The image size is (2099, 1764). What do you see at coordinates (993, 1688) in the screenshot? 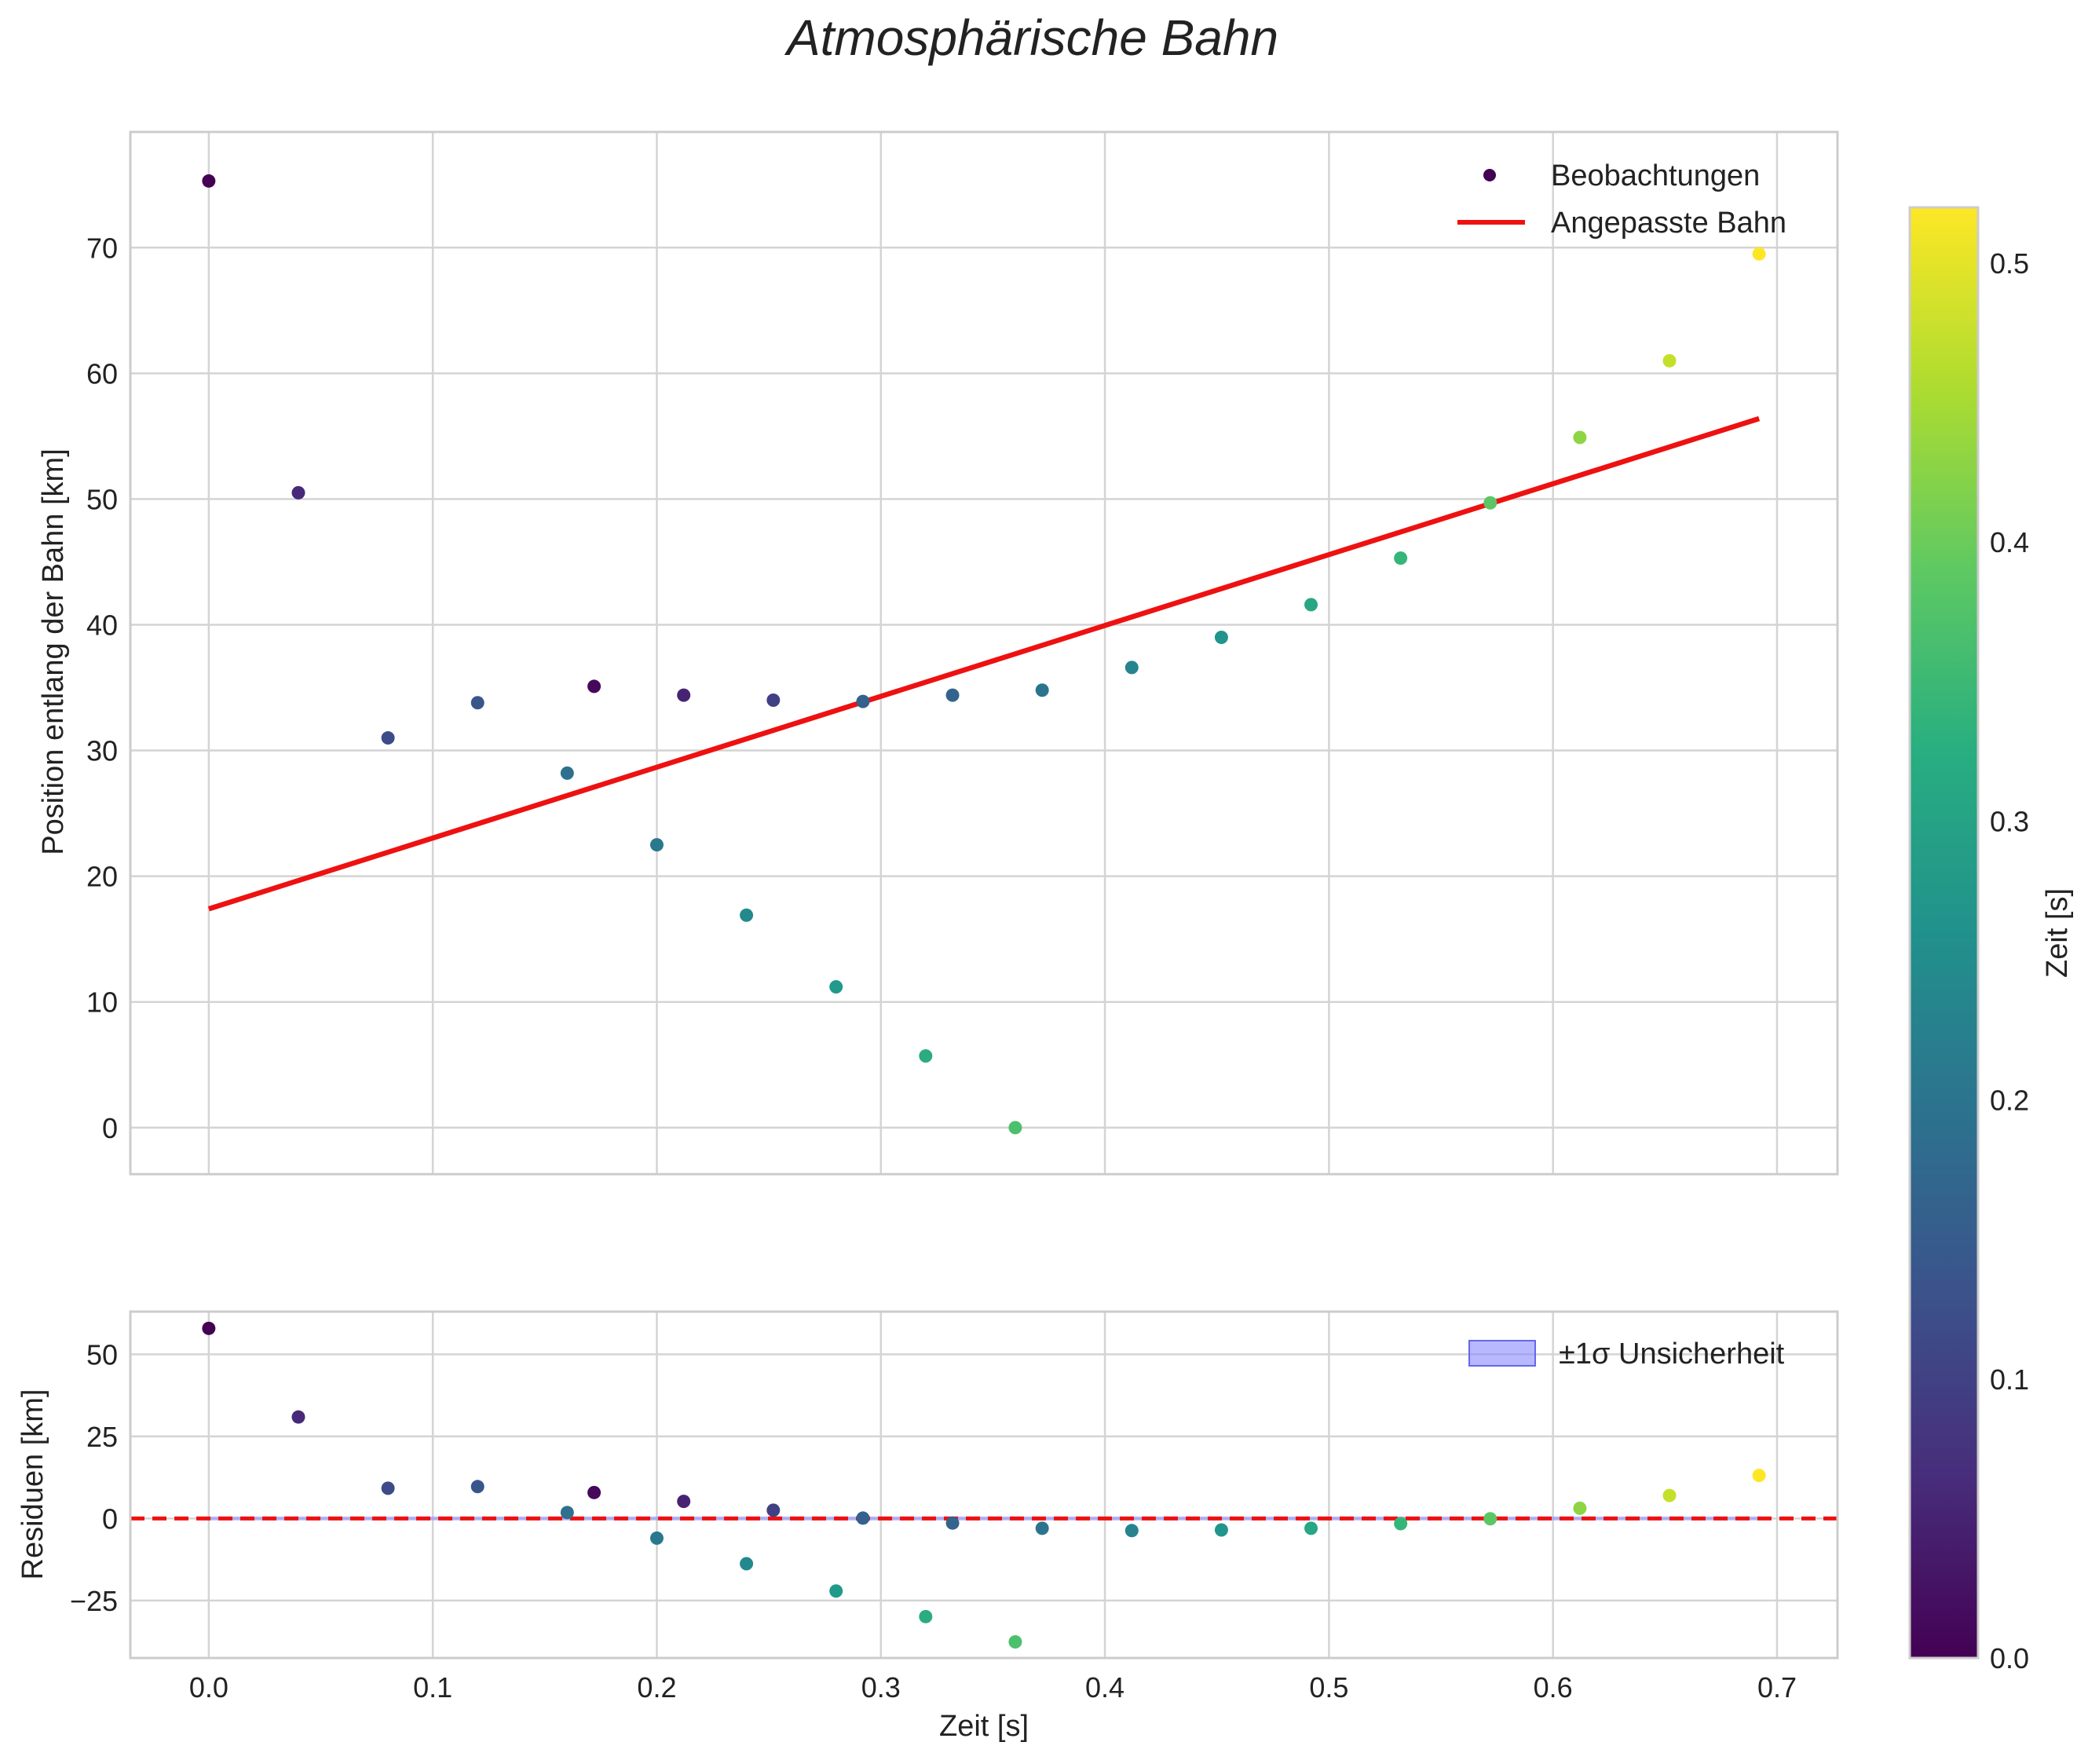
I see `bottom-x-ticks: 0.0 0.1 0.2 0.3 0.4 0.5 0.6 0.7` at bounding box center [993, 1688].